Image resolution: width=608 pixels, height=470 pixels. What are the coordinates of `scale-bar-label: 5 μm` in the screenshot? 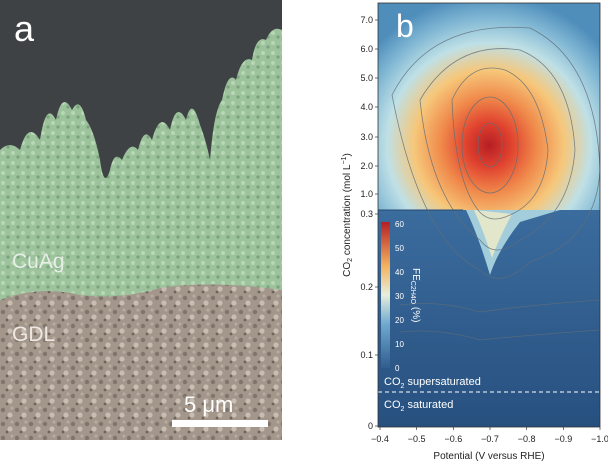 It's located at (209, 404).